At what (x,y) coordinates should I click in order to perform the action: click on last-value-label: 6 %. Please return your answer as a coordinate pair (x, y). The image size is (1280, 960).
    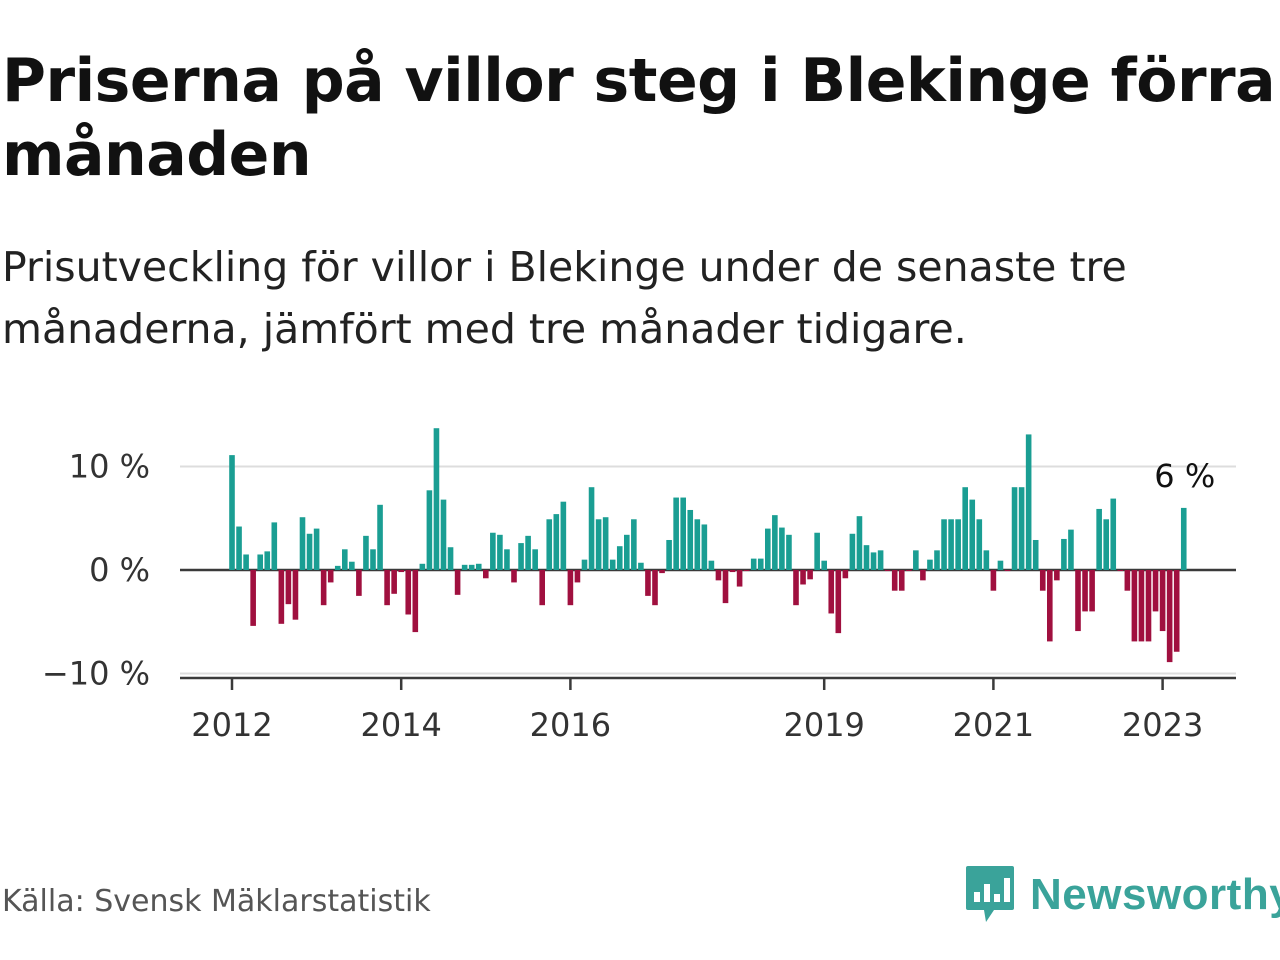
    Looking at the image, I should click on (1184, 476).